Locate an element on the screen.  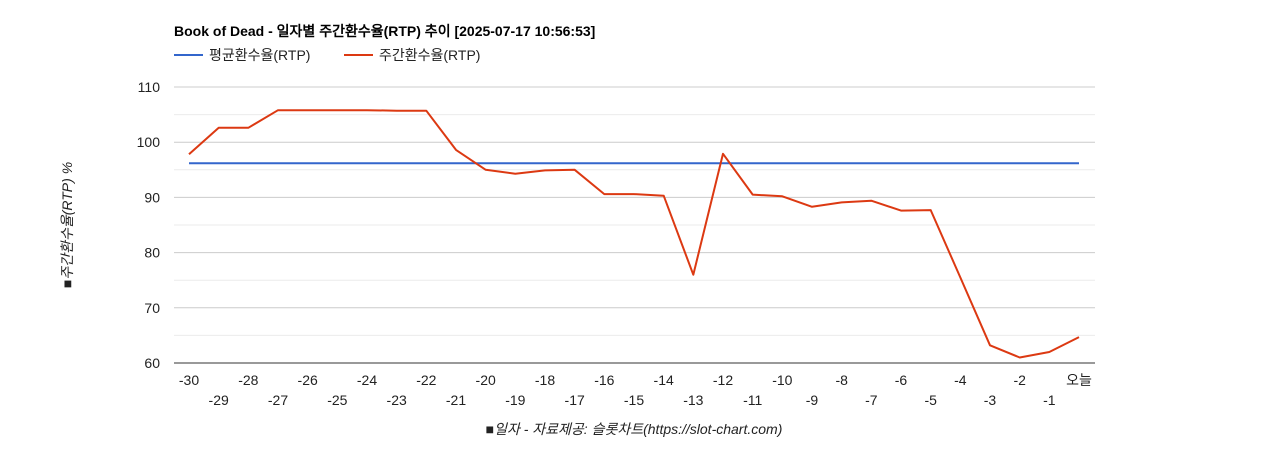
y-tick-label: 110 is located at coordinates (149, 87).